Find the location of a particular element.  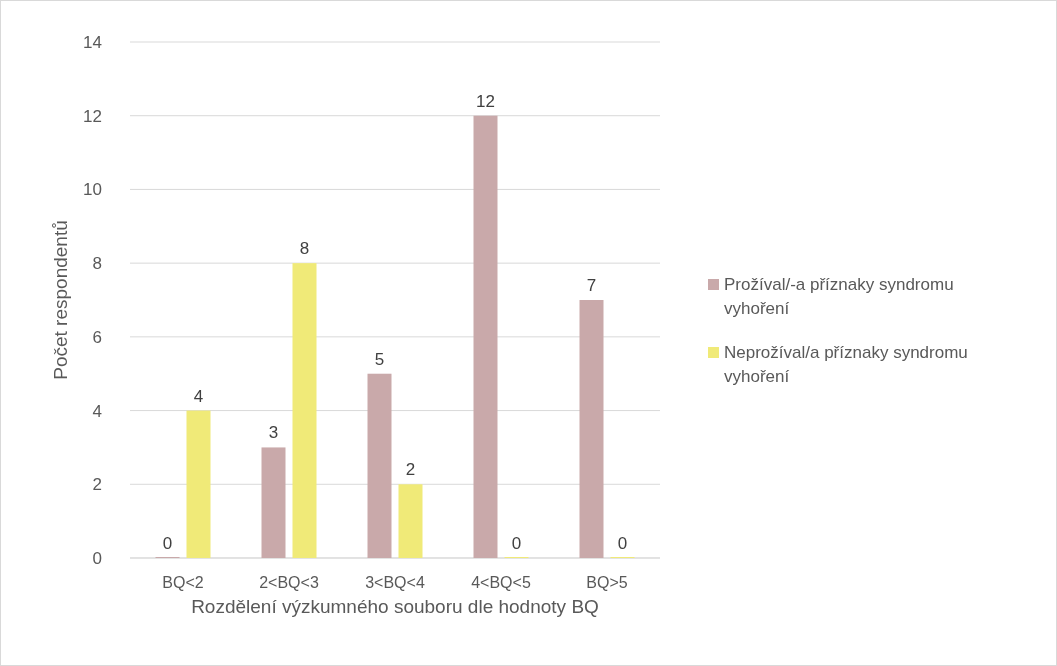

x-tick-label: 2<BQ<3 is located at coordinates (289, 582).